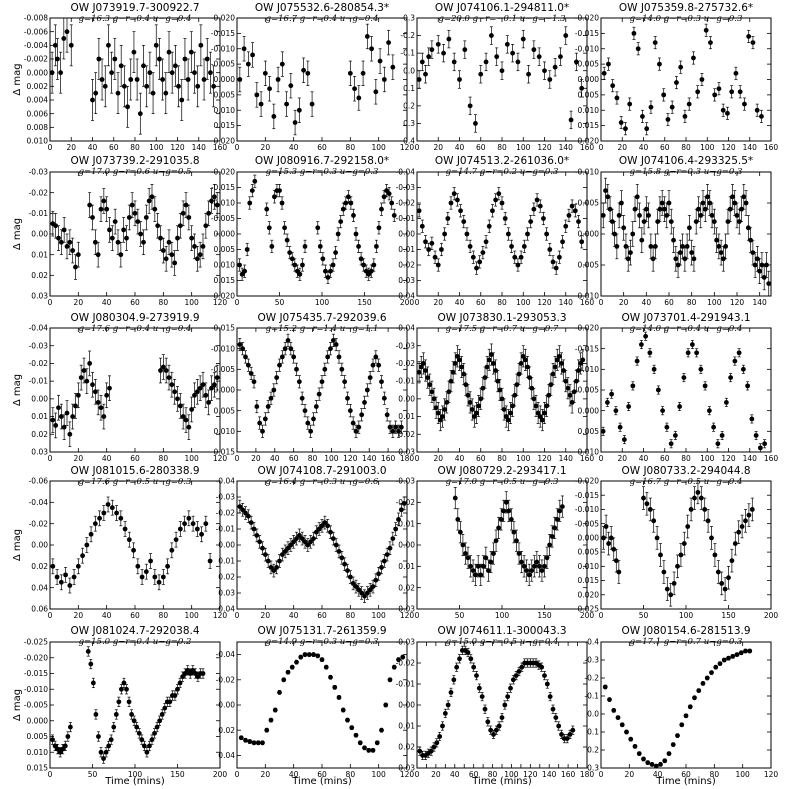 The height and width of the screenshot is (789, 789). What do you see at coordinates (322, 302) in the screenshot?
I see `x-tick-label: 100` at bounding box center [322, 302].